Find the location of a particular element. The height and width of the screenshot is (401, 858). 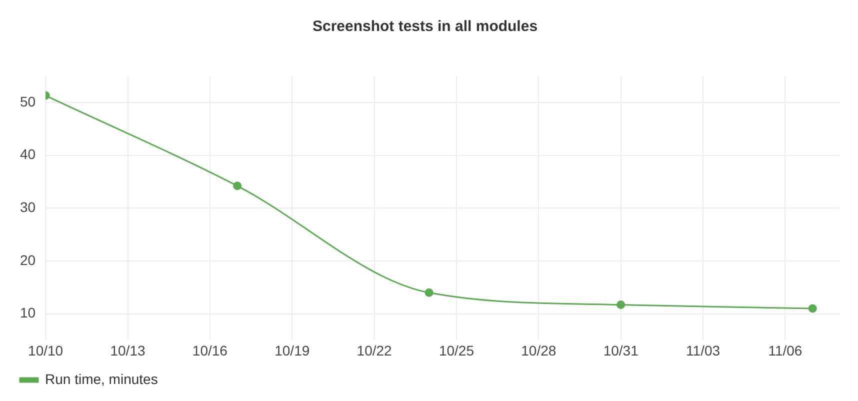

x-tick-label: 10/31 is located at coordinates (621, 350).